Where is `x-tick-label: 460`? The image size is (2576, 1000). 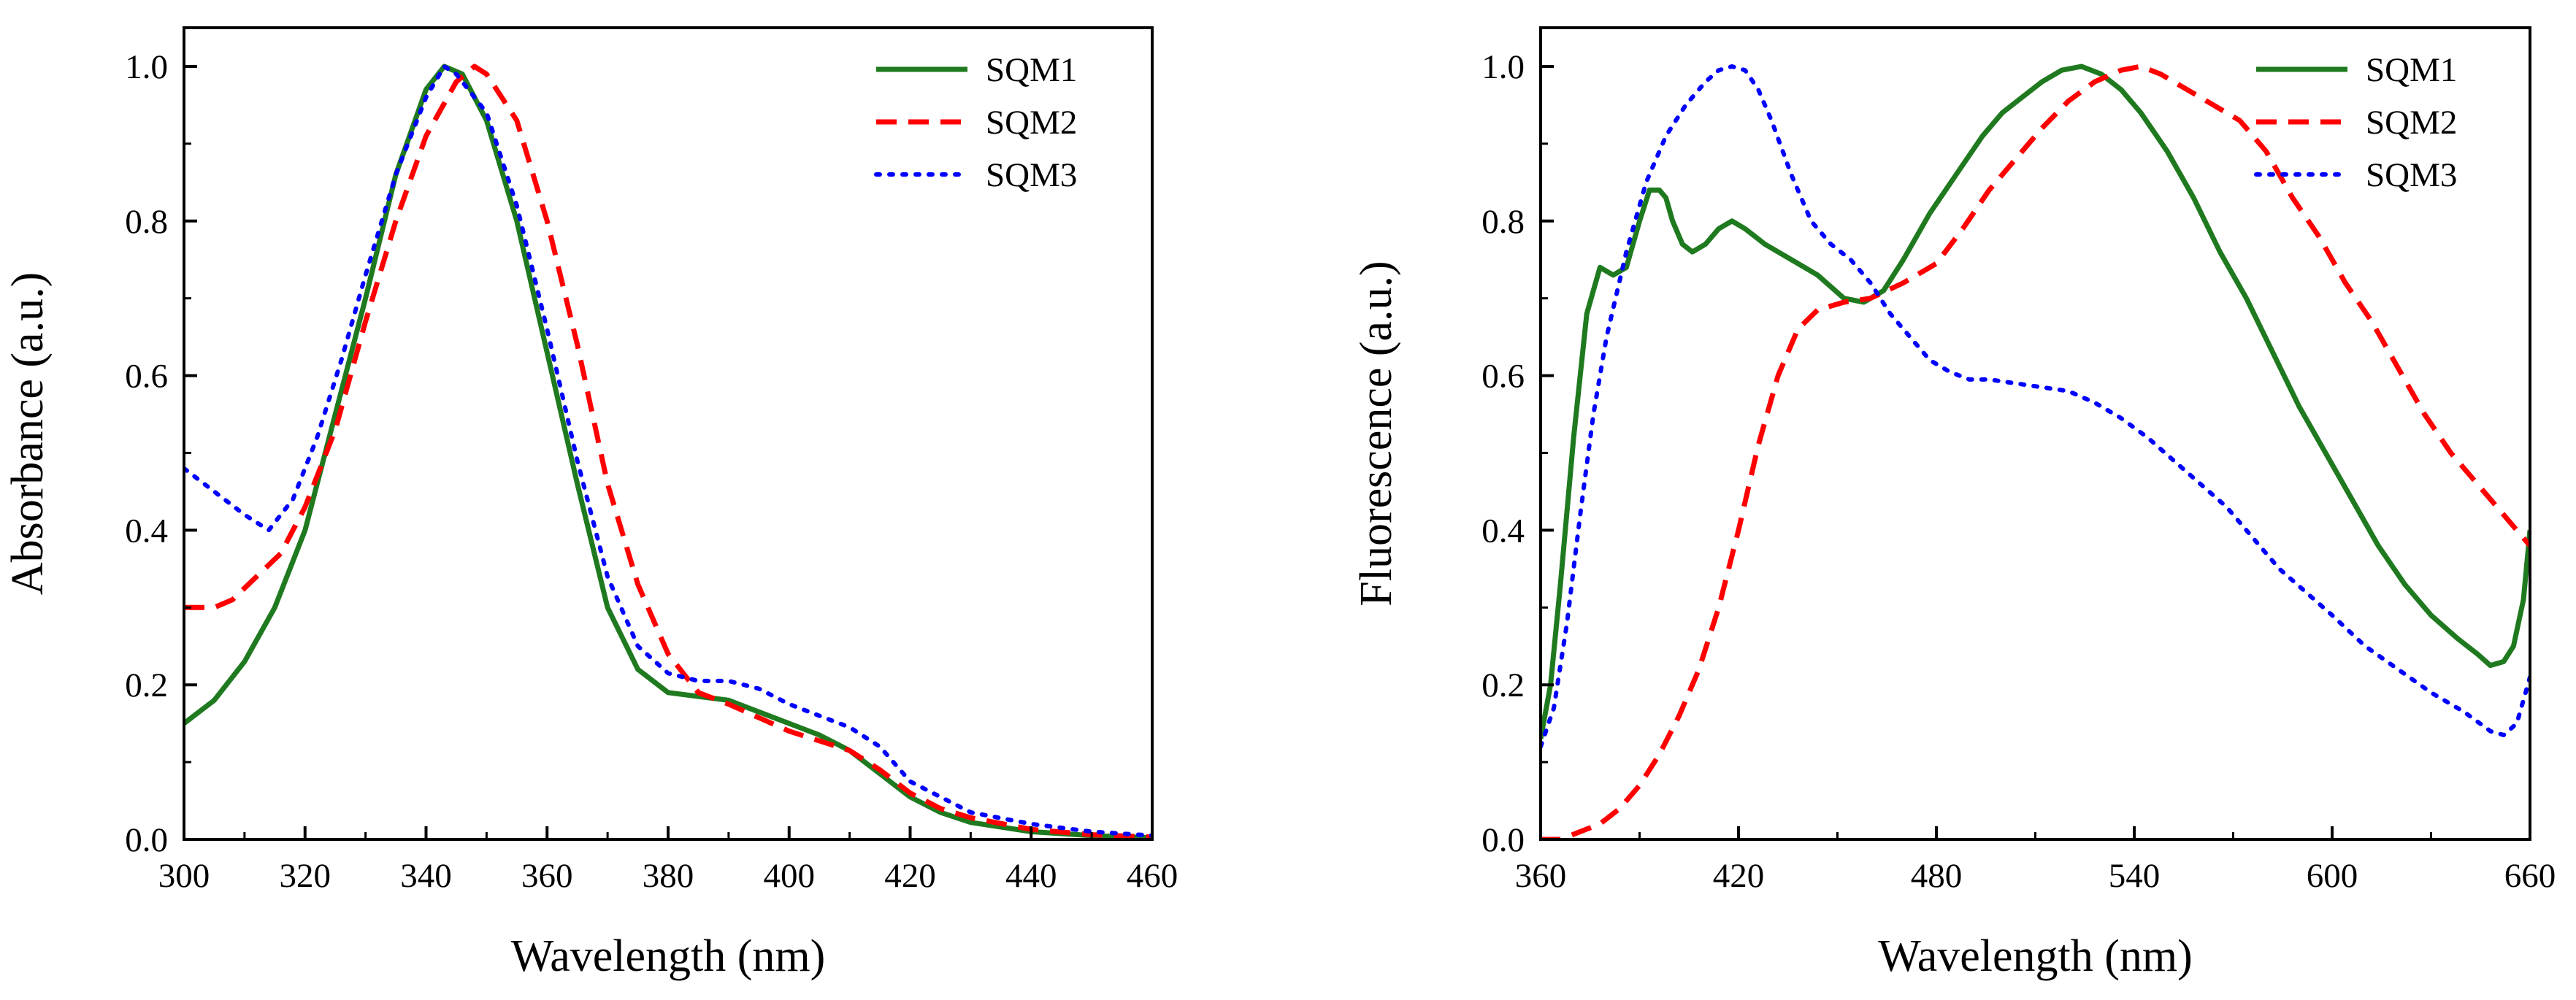
x-tick-label: 460 is located at coordinates (1152, 876).